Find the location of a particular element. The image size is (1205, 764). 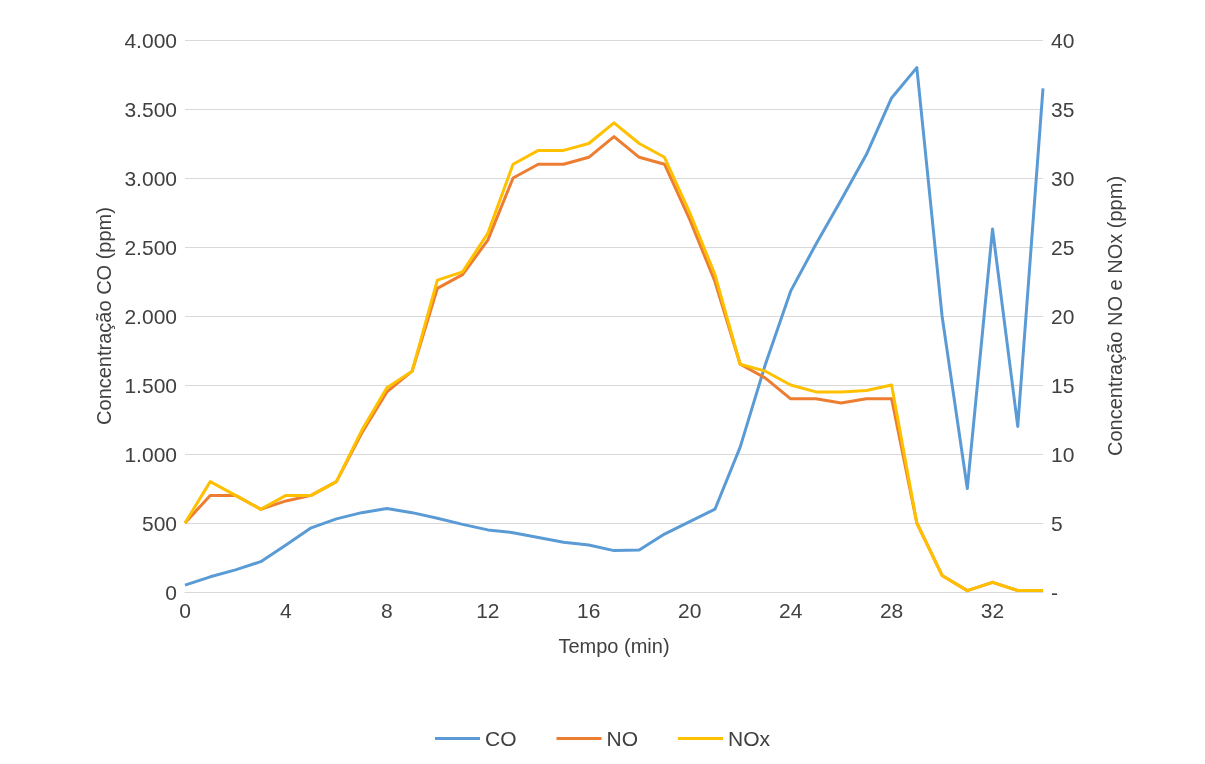

x-tick-label: 32 is located at coordinates (992, 610).